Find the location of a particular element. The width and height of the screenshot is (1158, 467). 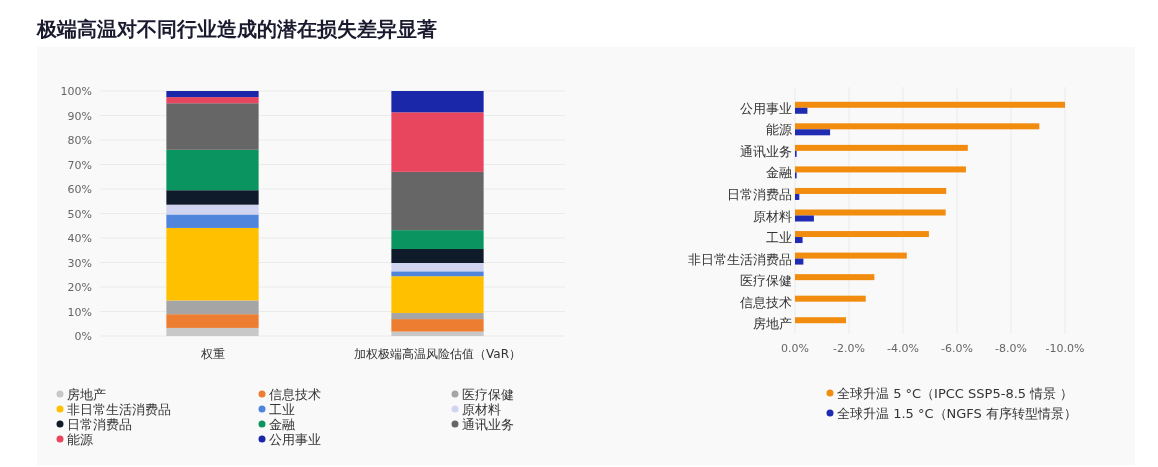

y-tick-label: 房地产 is located at coordinates (772, 324).